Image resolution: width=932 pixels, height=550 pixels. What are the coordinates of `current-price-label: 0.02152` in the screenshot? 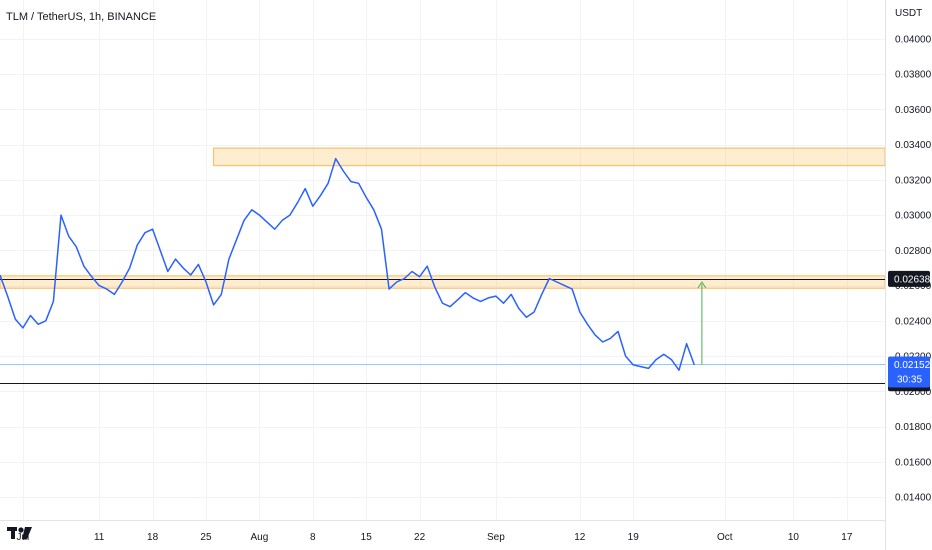 It's located at (912, 365).